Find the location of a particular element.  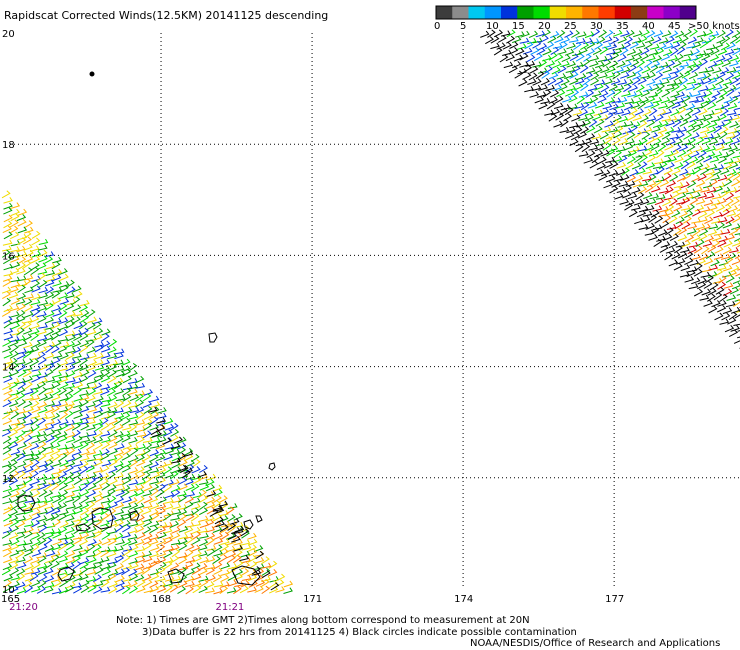

colorbar-swatch is located at coordinates (558, 12).